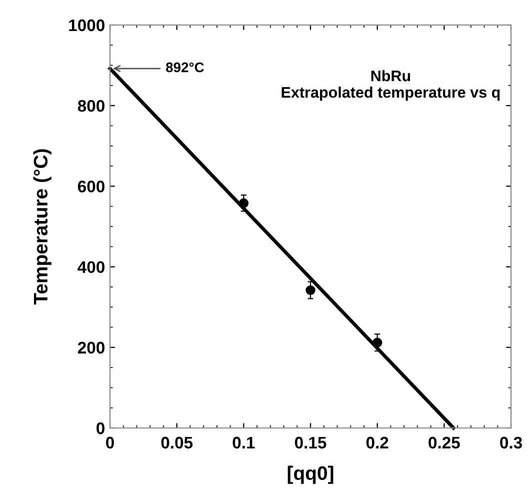 The width and height of the screenshot is (527, 498). Describe the element at coordinates (86, 25) in the screenshot. I see `y-tick-label: 1000` at that location.